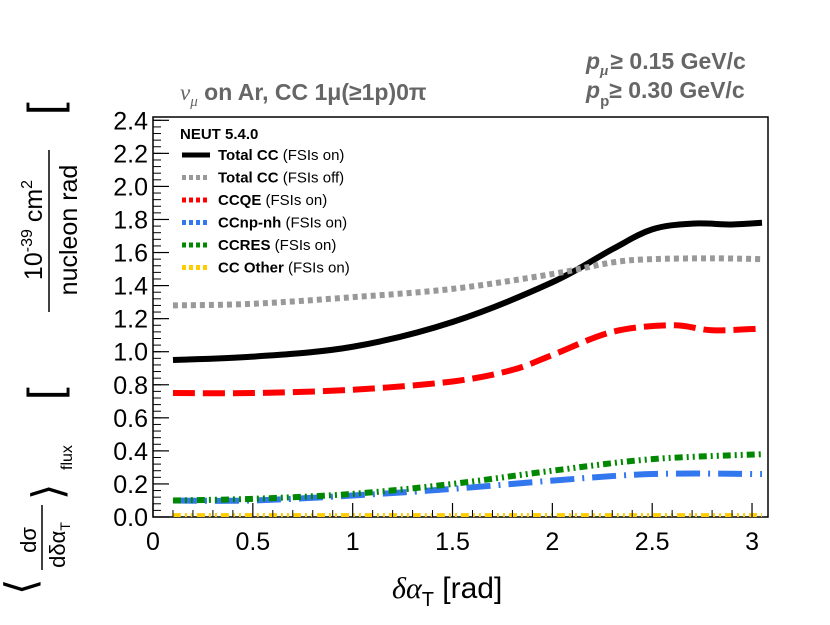 This screenshot has width=830, height=625. Describe the element at coordinates (552, 542) in the screenshot. I see `x-tick-label: 2` at that location.